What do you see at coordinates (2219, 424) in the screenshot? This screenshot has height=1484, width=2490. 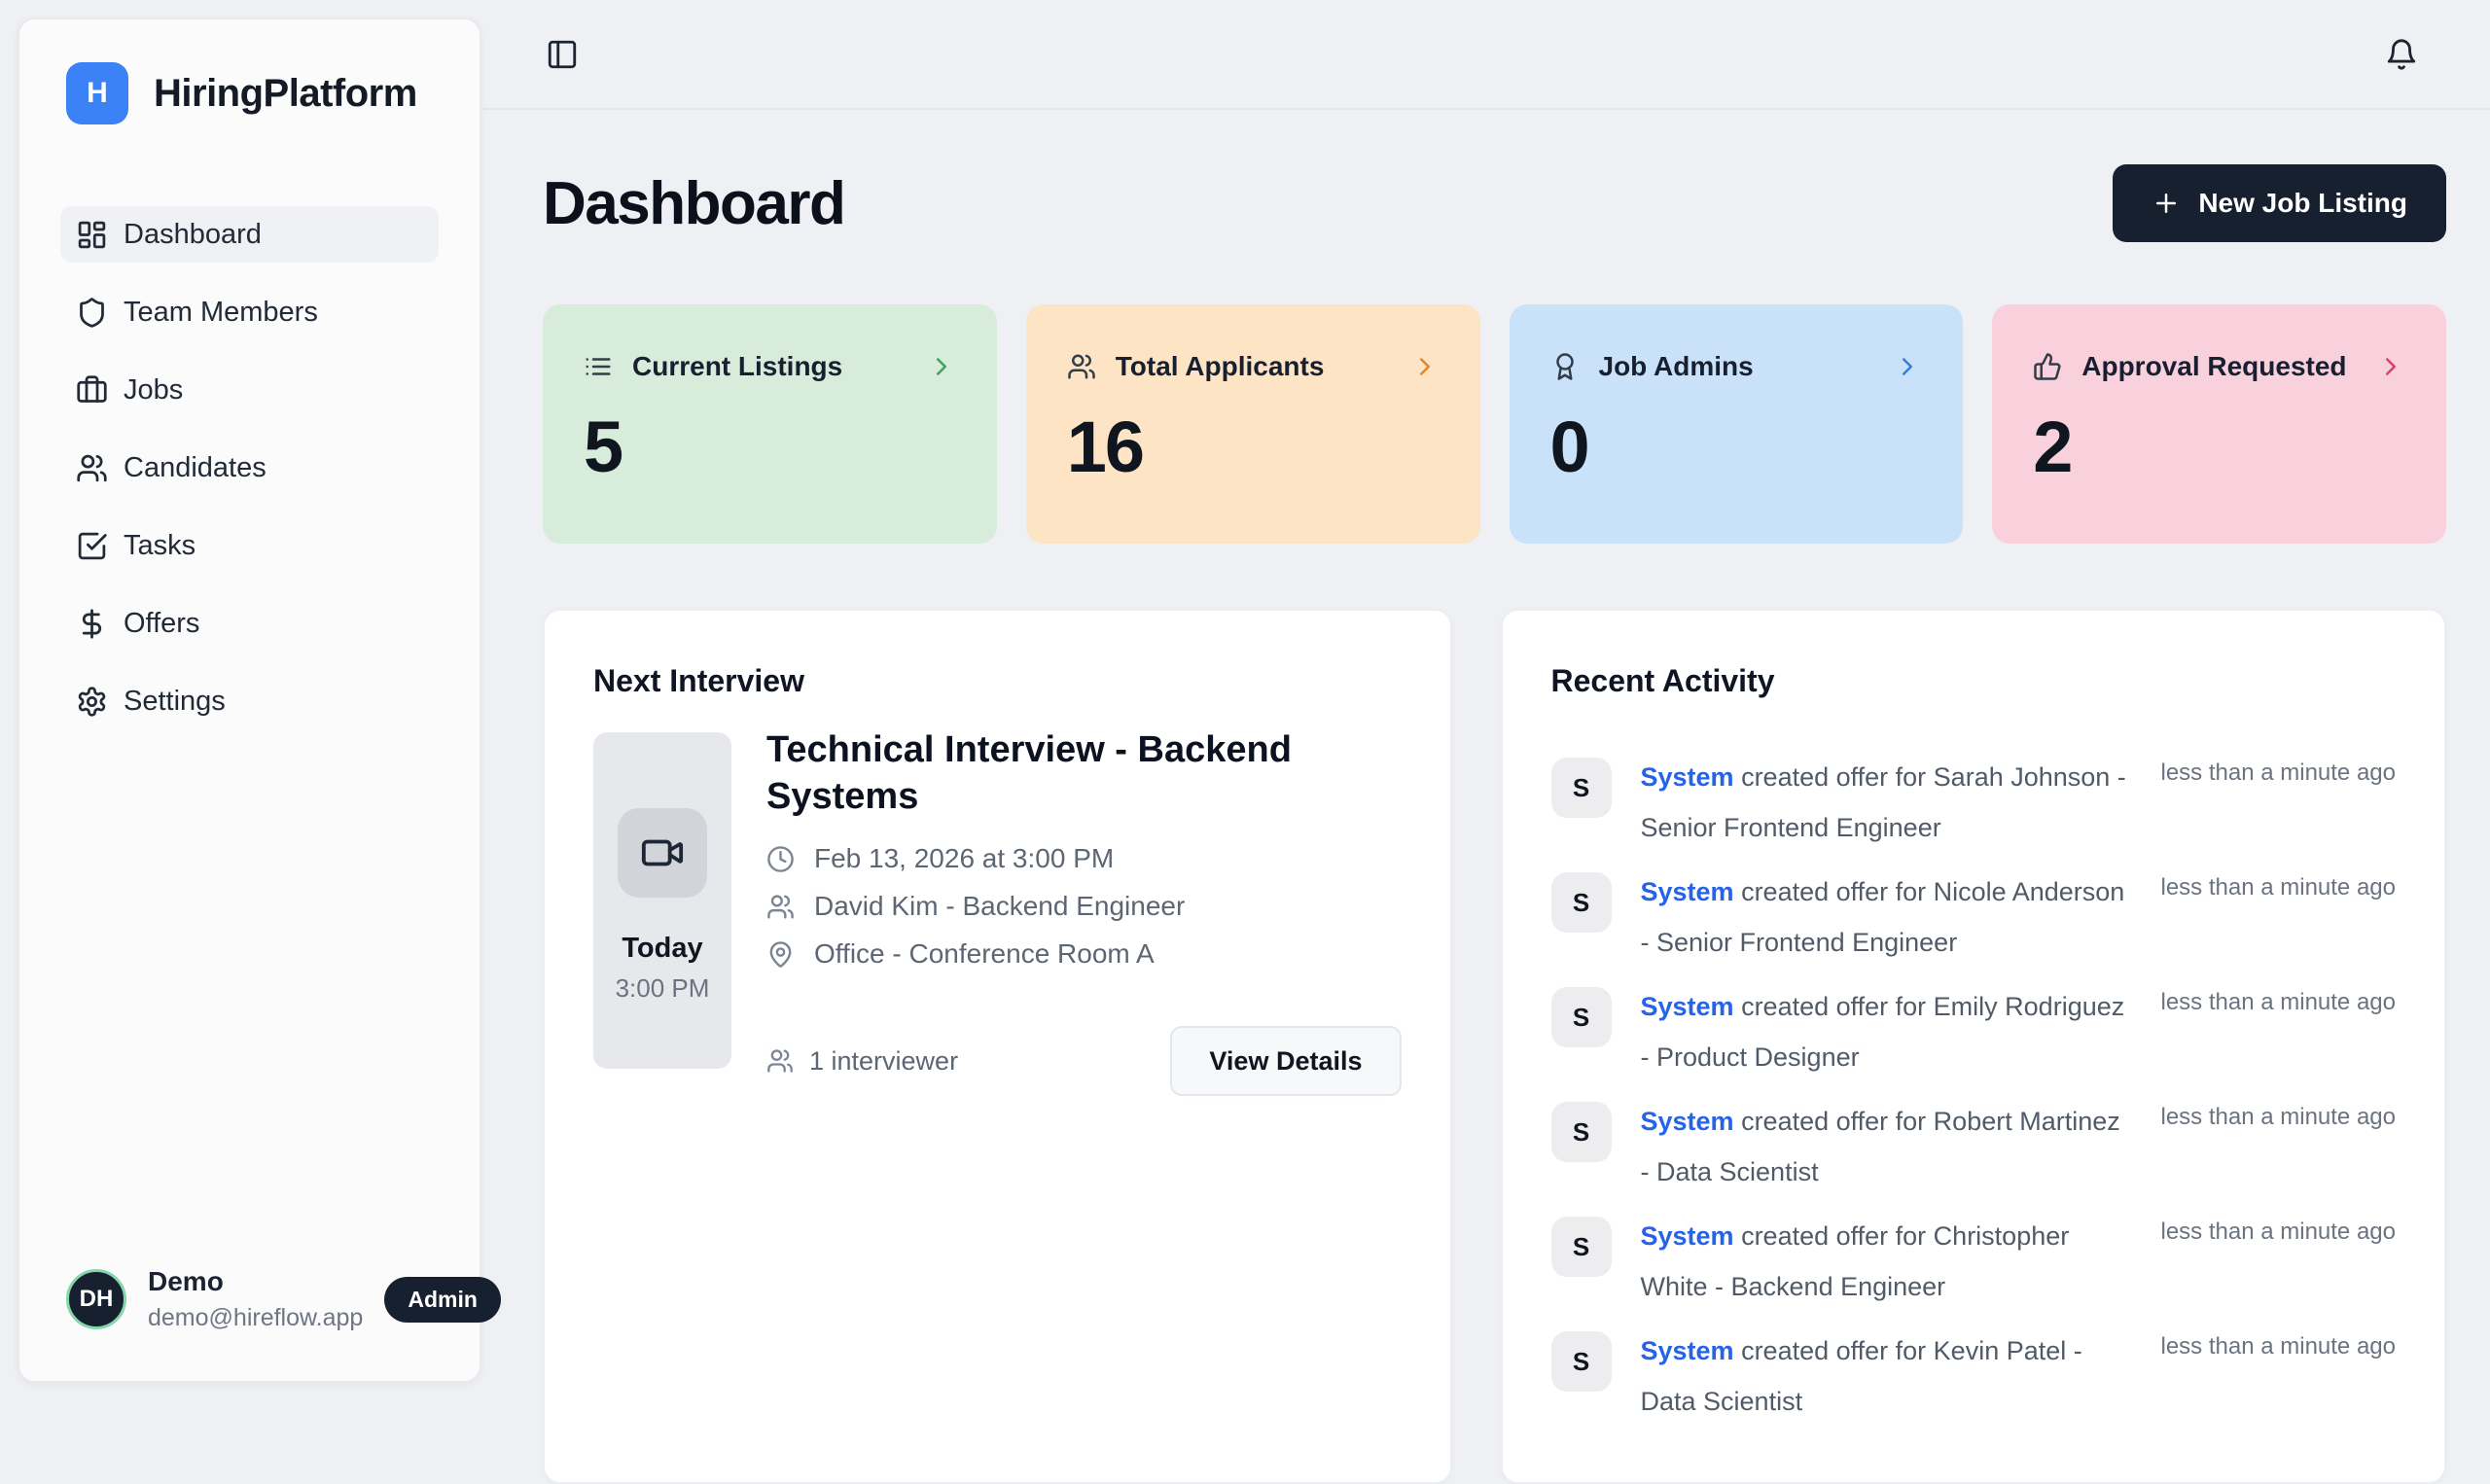 I see `stat-card-approval-requested: Approval Requested 2` at bounding box center [2219, 424].